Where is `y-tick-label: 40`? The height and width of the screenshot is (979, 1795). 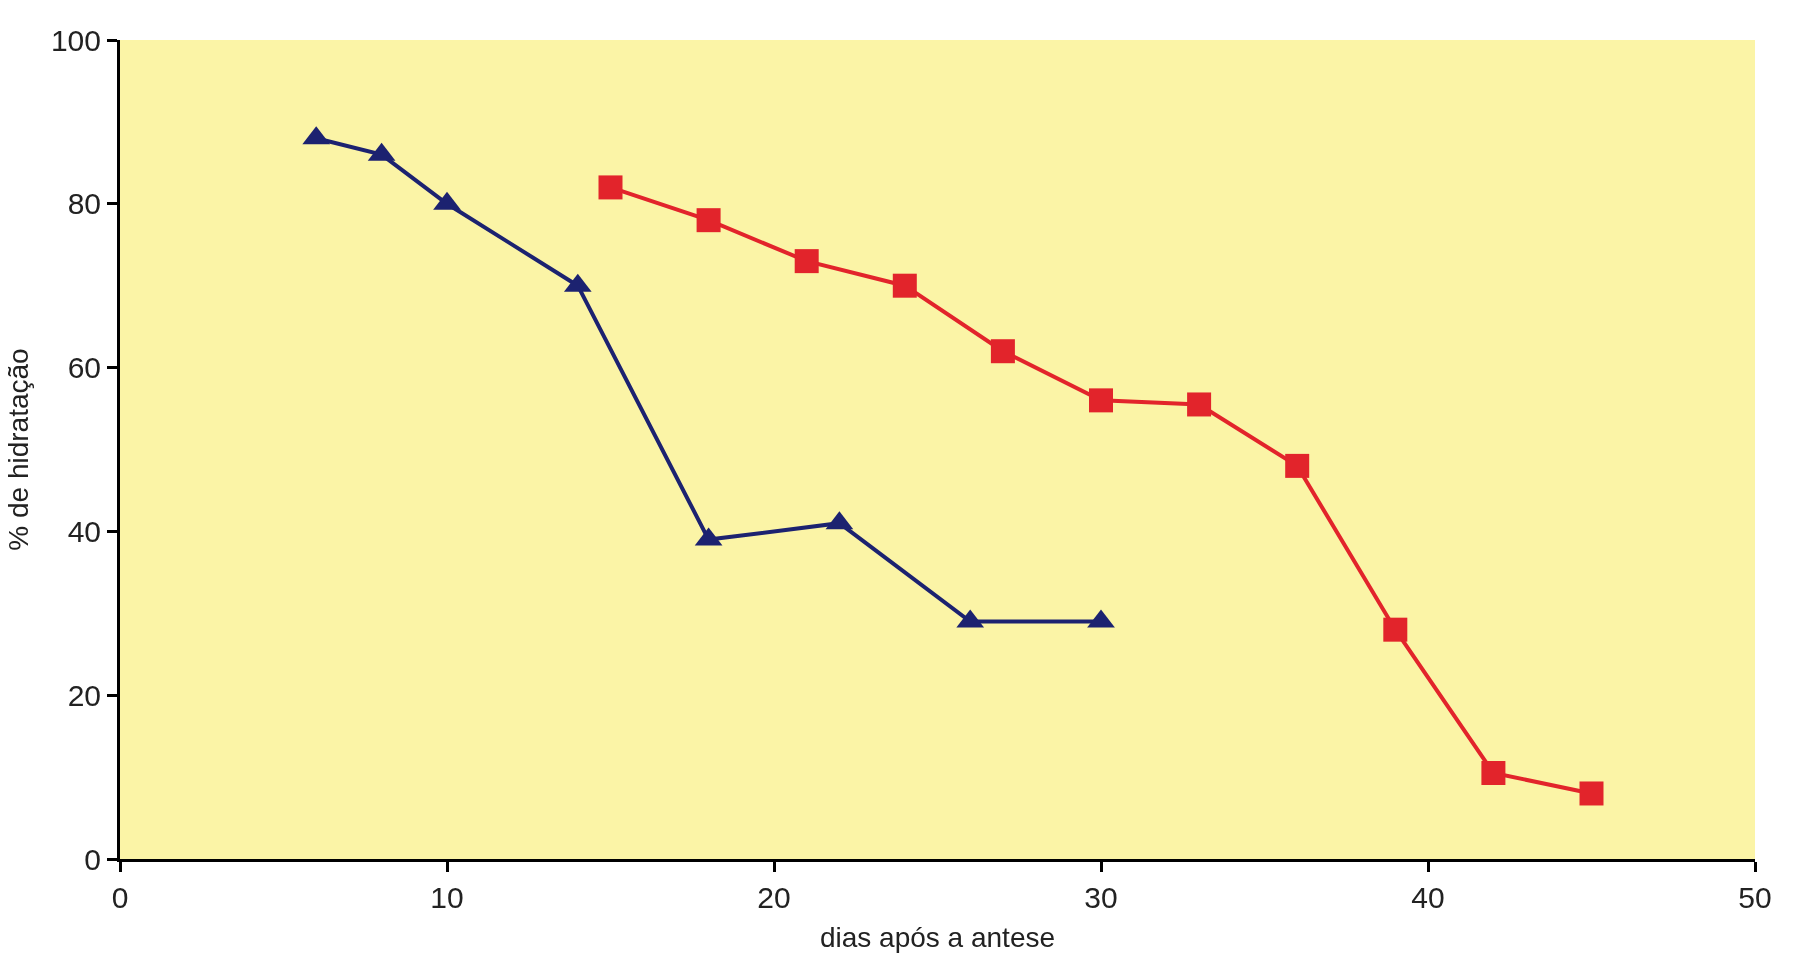 y-tick-label: 40 is located at coordinates (84, 531).